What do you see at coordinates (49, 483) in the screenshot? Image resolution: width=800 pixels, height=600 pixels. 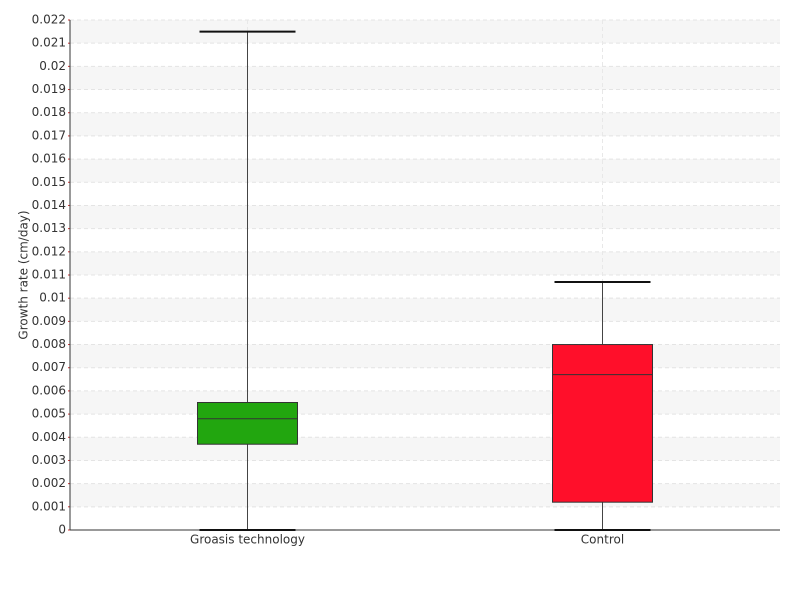 I see `y-tick-label: 0.002` at bounding box center [49, 483].